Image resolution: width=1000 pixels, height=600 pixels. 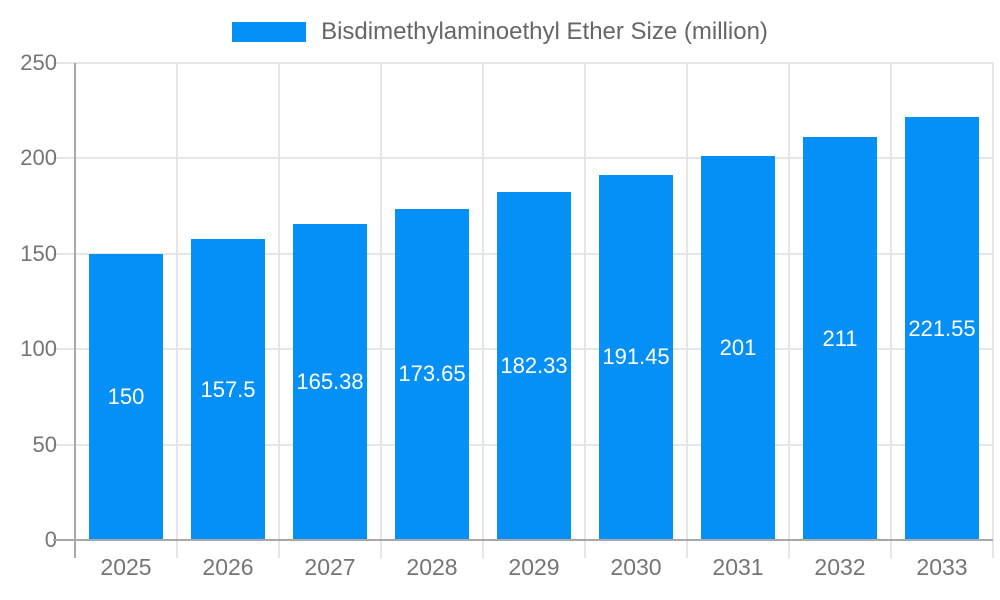 I want to click on y-axis-line, so click(x=75, y=310).